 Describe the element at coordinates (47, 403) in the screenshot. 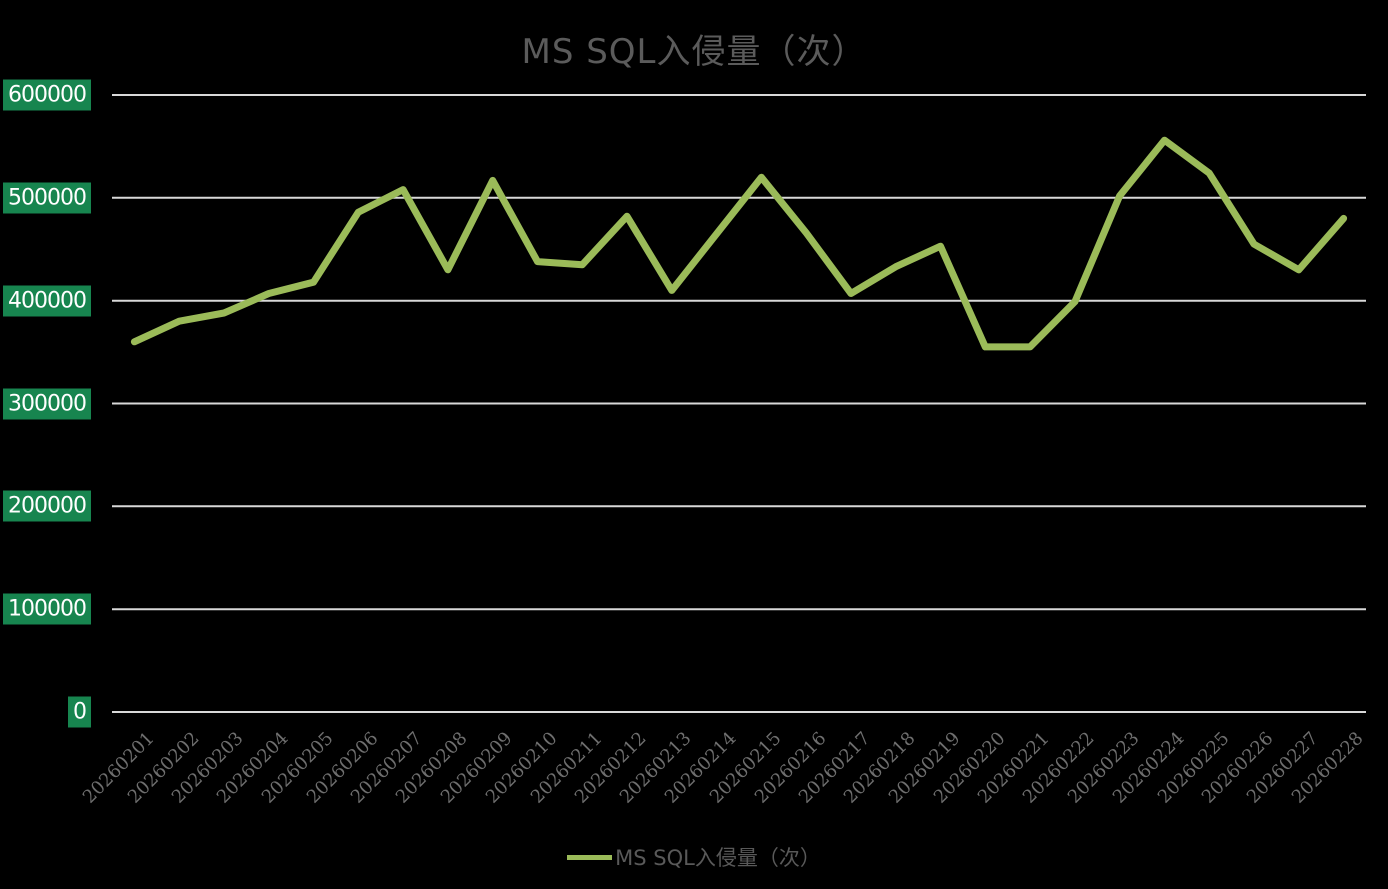

I see `y-tick-label: 300000` at that location.